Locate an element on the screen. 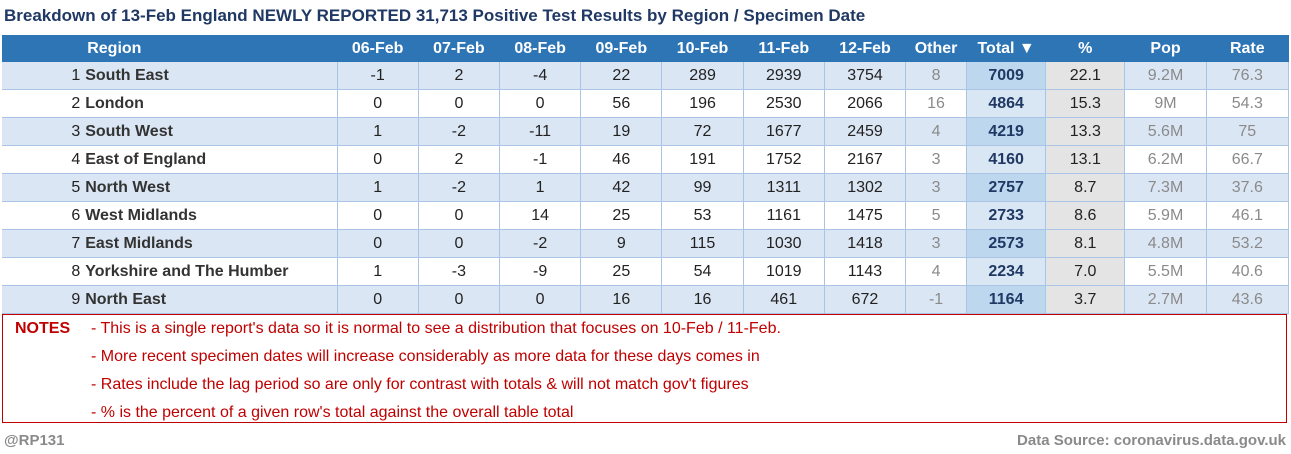  rank-cell: 6 is located at coordinates (43, 215).